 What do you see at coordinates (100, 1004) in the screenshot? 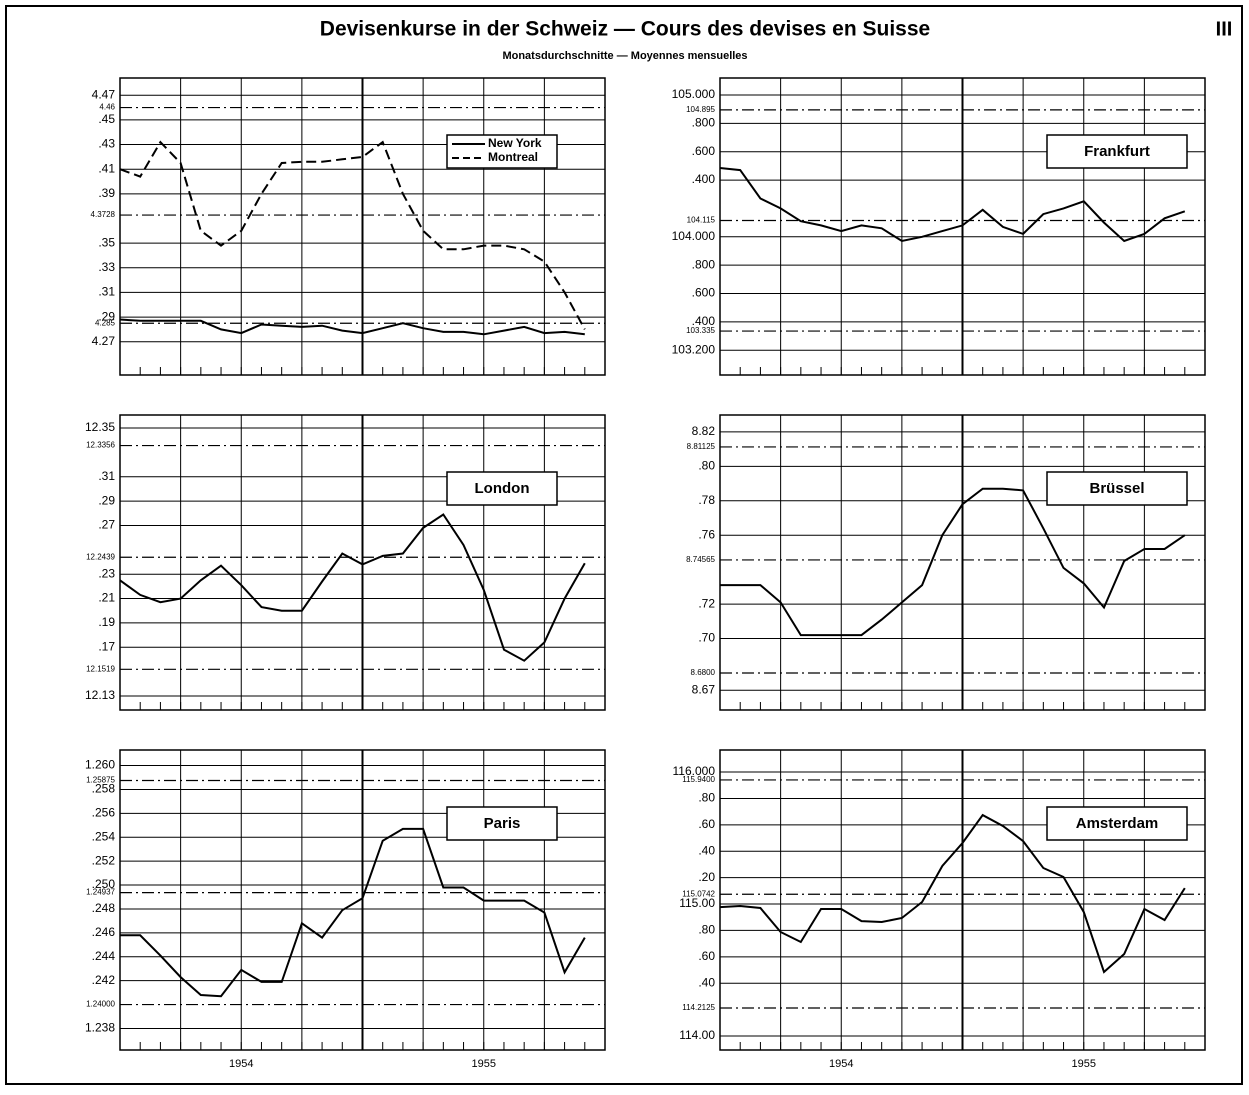
I see `reference-label: 1.24000` at bounding box center [100, 1004].